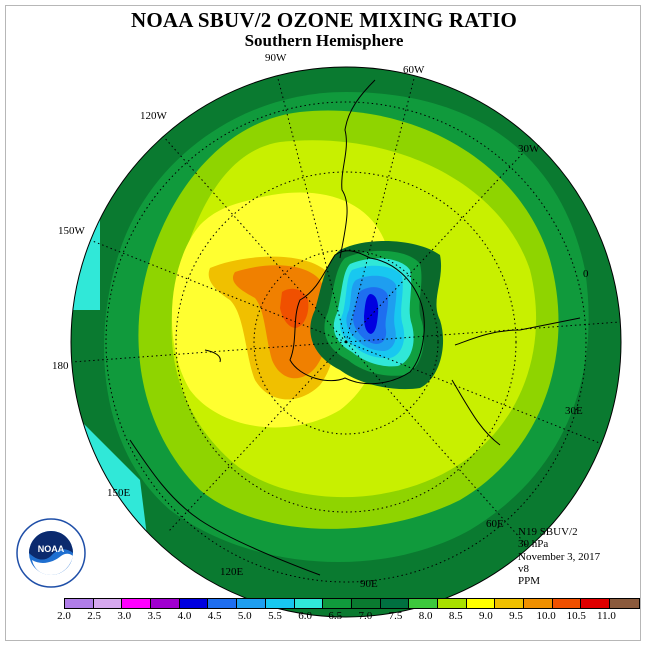 The image size is (648, 648). I want to click on colorbar-tick-label: 11.0, so click(606, 616).